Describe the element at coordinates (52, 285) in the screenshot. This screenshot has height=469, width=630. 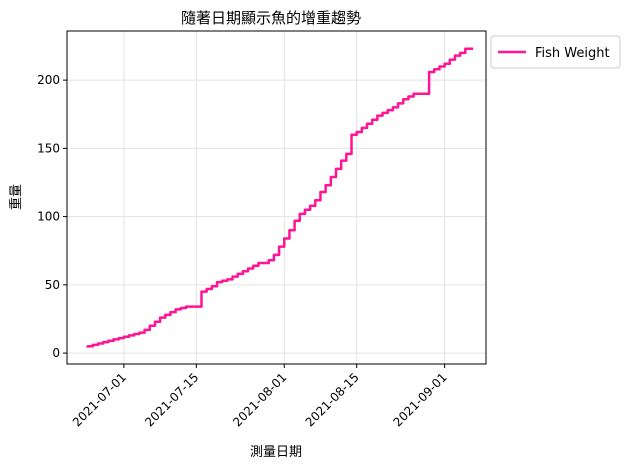
I see `y-tick-label: 50` at that location.